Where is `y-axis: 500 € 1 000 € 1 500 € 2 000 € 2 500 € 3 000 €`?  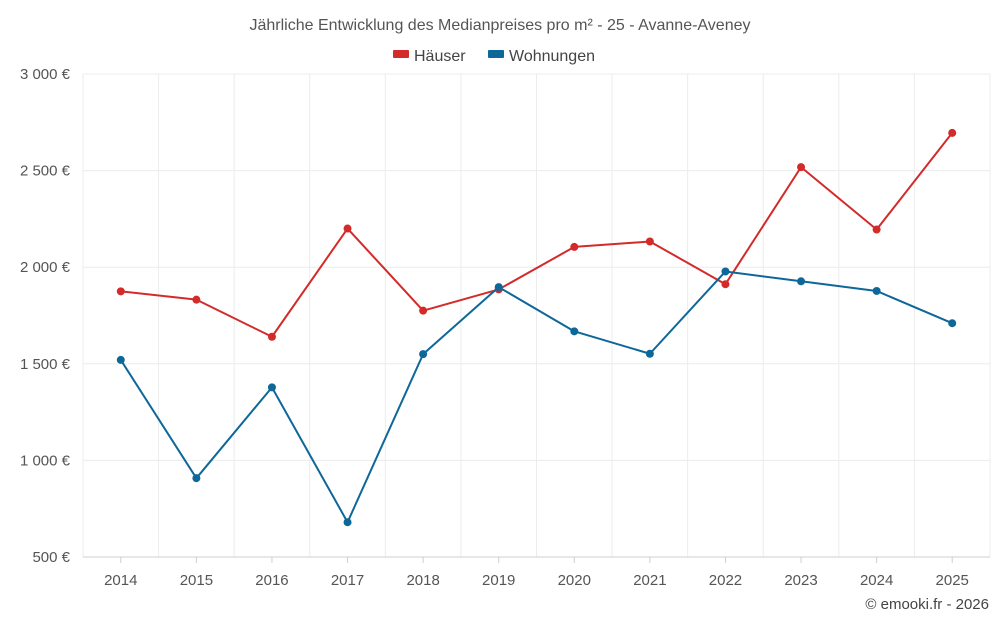
y-axis: 500 € 1 000 € 1 500 € 2 000 € 2 500 € 3 000 € is located at coordinates (45, 316).